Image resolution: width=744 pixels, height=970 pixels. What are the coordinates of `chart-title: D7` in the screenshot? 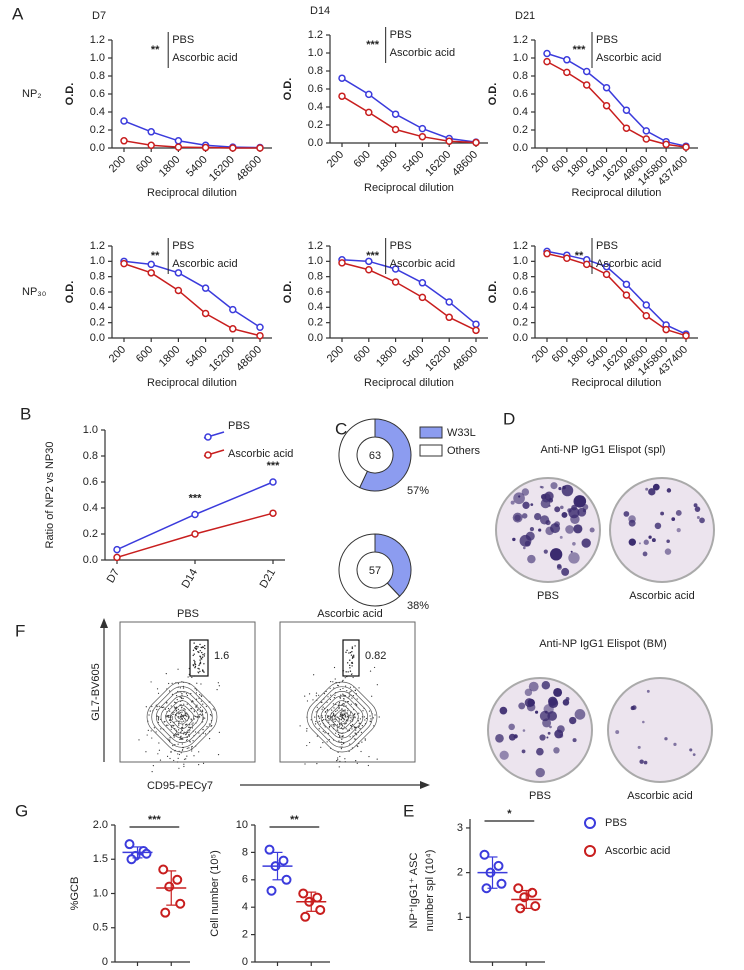 It's located at (99, 16).